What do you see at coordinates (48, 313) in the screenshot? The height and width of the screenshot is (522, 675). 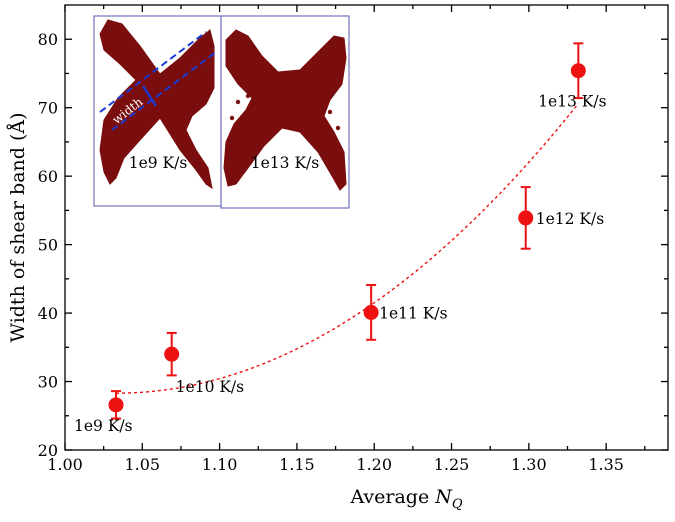 I see `y-tick-label: 40` at bounding box center [48, 313].